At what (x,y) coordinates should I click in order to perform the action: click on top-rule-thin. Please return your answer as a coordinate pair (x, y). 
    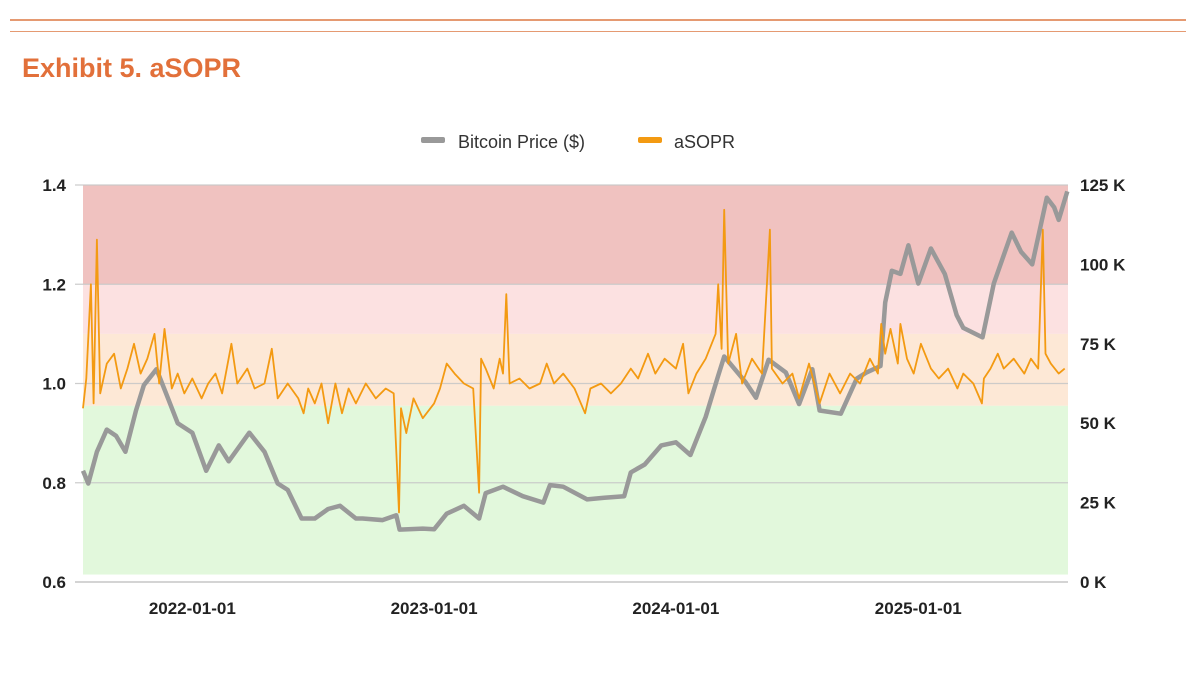
    Looking at the image, I should click on (598, 31).